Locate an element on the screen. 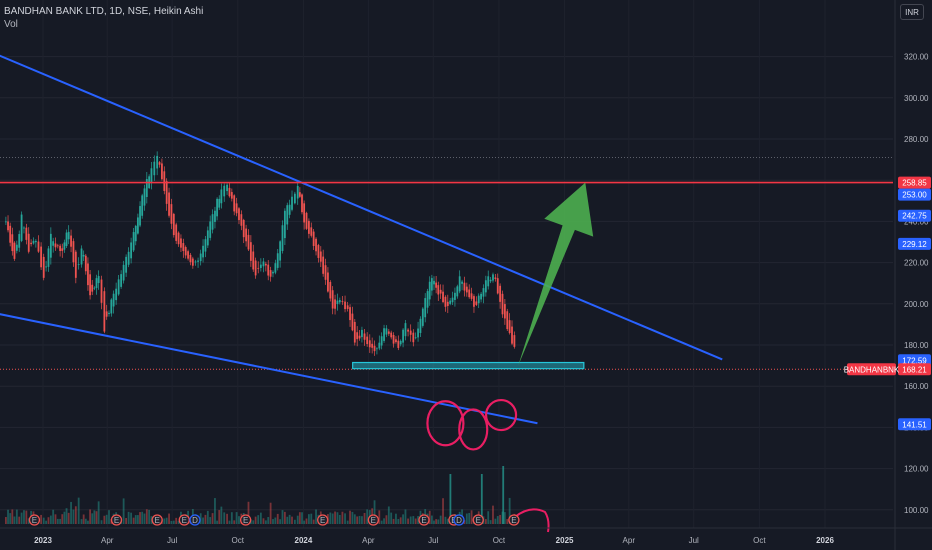  time-tick: Oct is located at coordinates (238, 540).